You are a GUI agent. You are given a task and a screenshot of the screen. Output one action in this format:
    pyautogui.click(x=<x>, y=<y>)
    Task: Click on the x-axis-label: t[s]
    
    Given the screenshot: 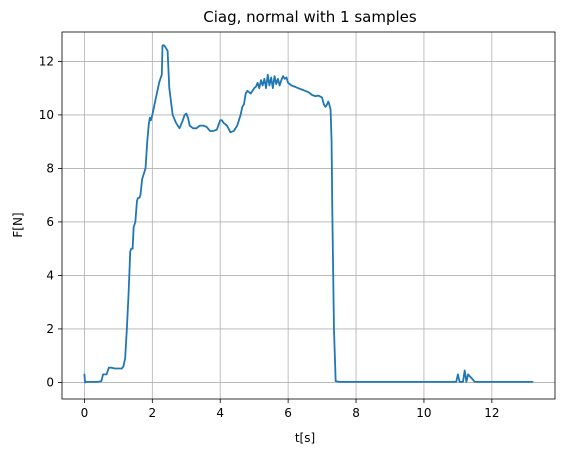 What is the action you would take?
    pyautogui.click(x=305, y=438)
    